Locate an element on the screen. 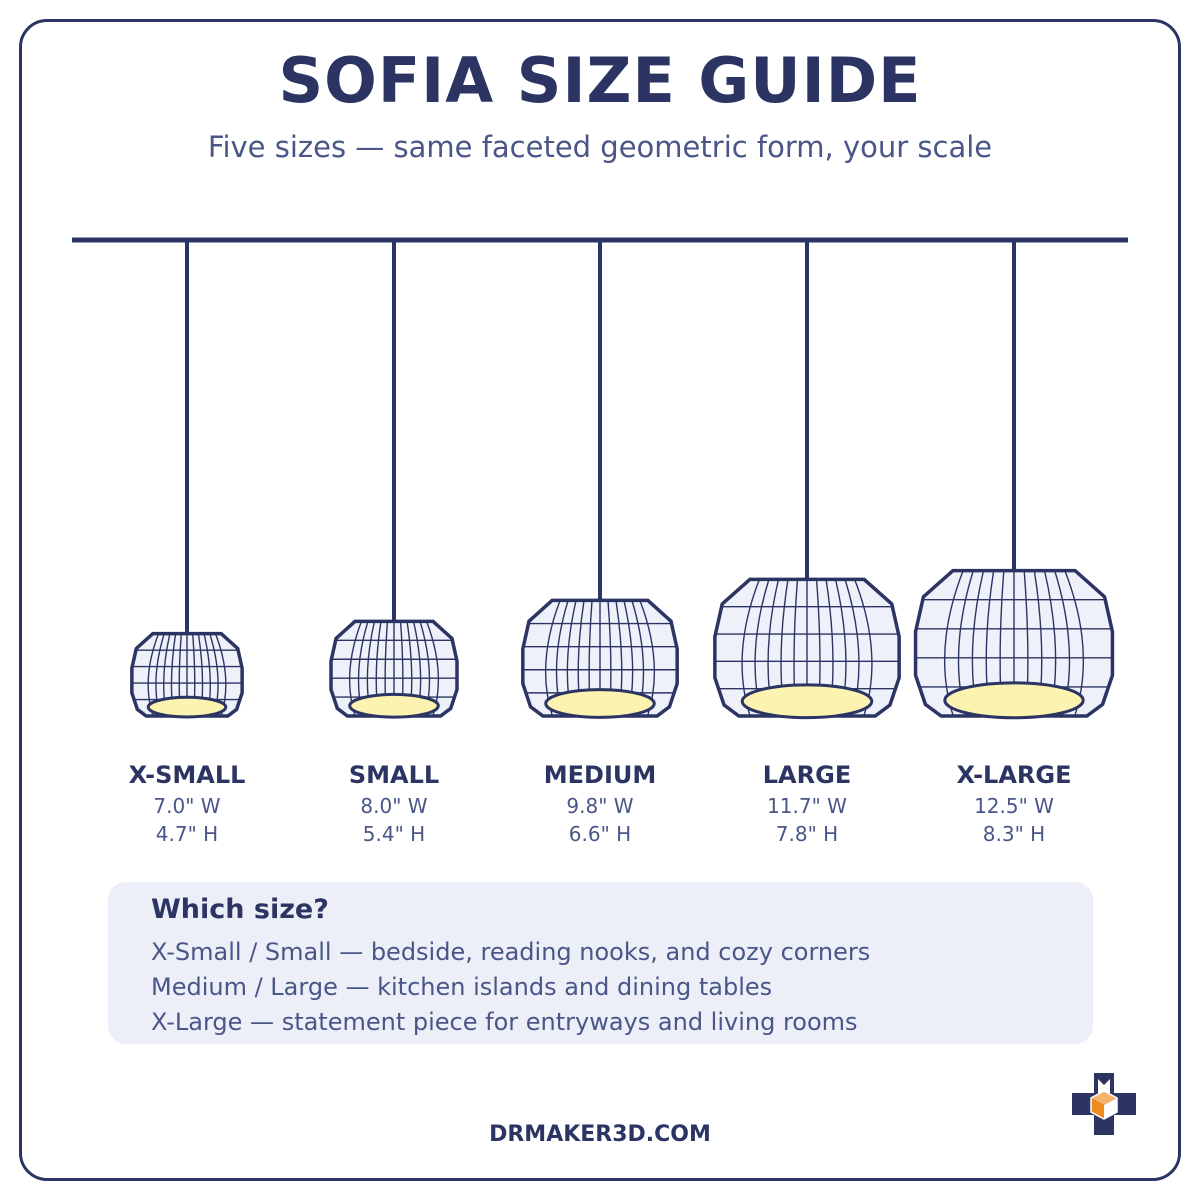 This screenshot has height=1200, width=1200. size-label-large: LARGE 11.7" W 7.8" H is located at coordinates (807, 803).